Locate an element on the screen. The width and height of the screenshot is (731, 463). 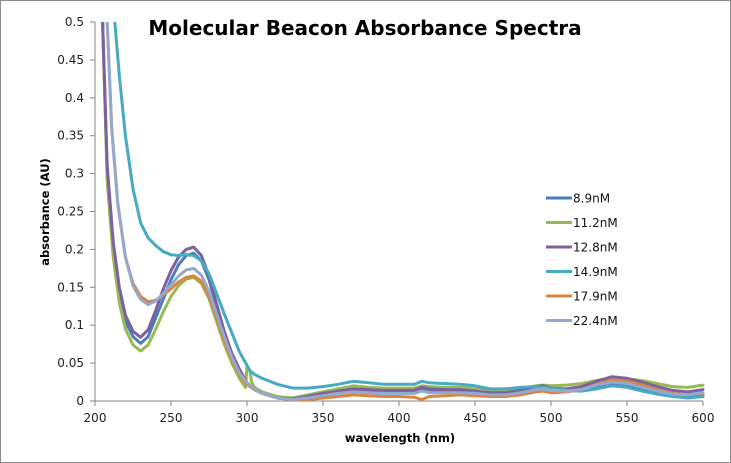
y-tick-label: 0.1 is located at coordinates (74, 325).